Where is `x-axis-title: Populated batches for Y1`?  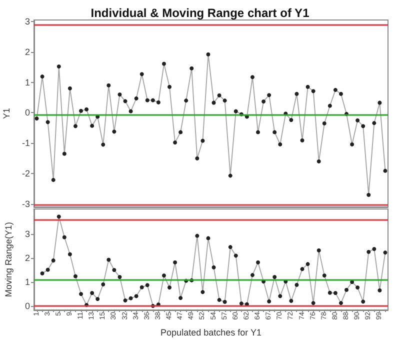
x-axis-title: Populated batches for Y1 is located at coordinates (211, 333).